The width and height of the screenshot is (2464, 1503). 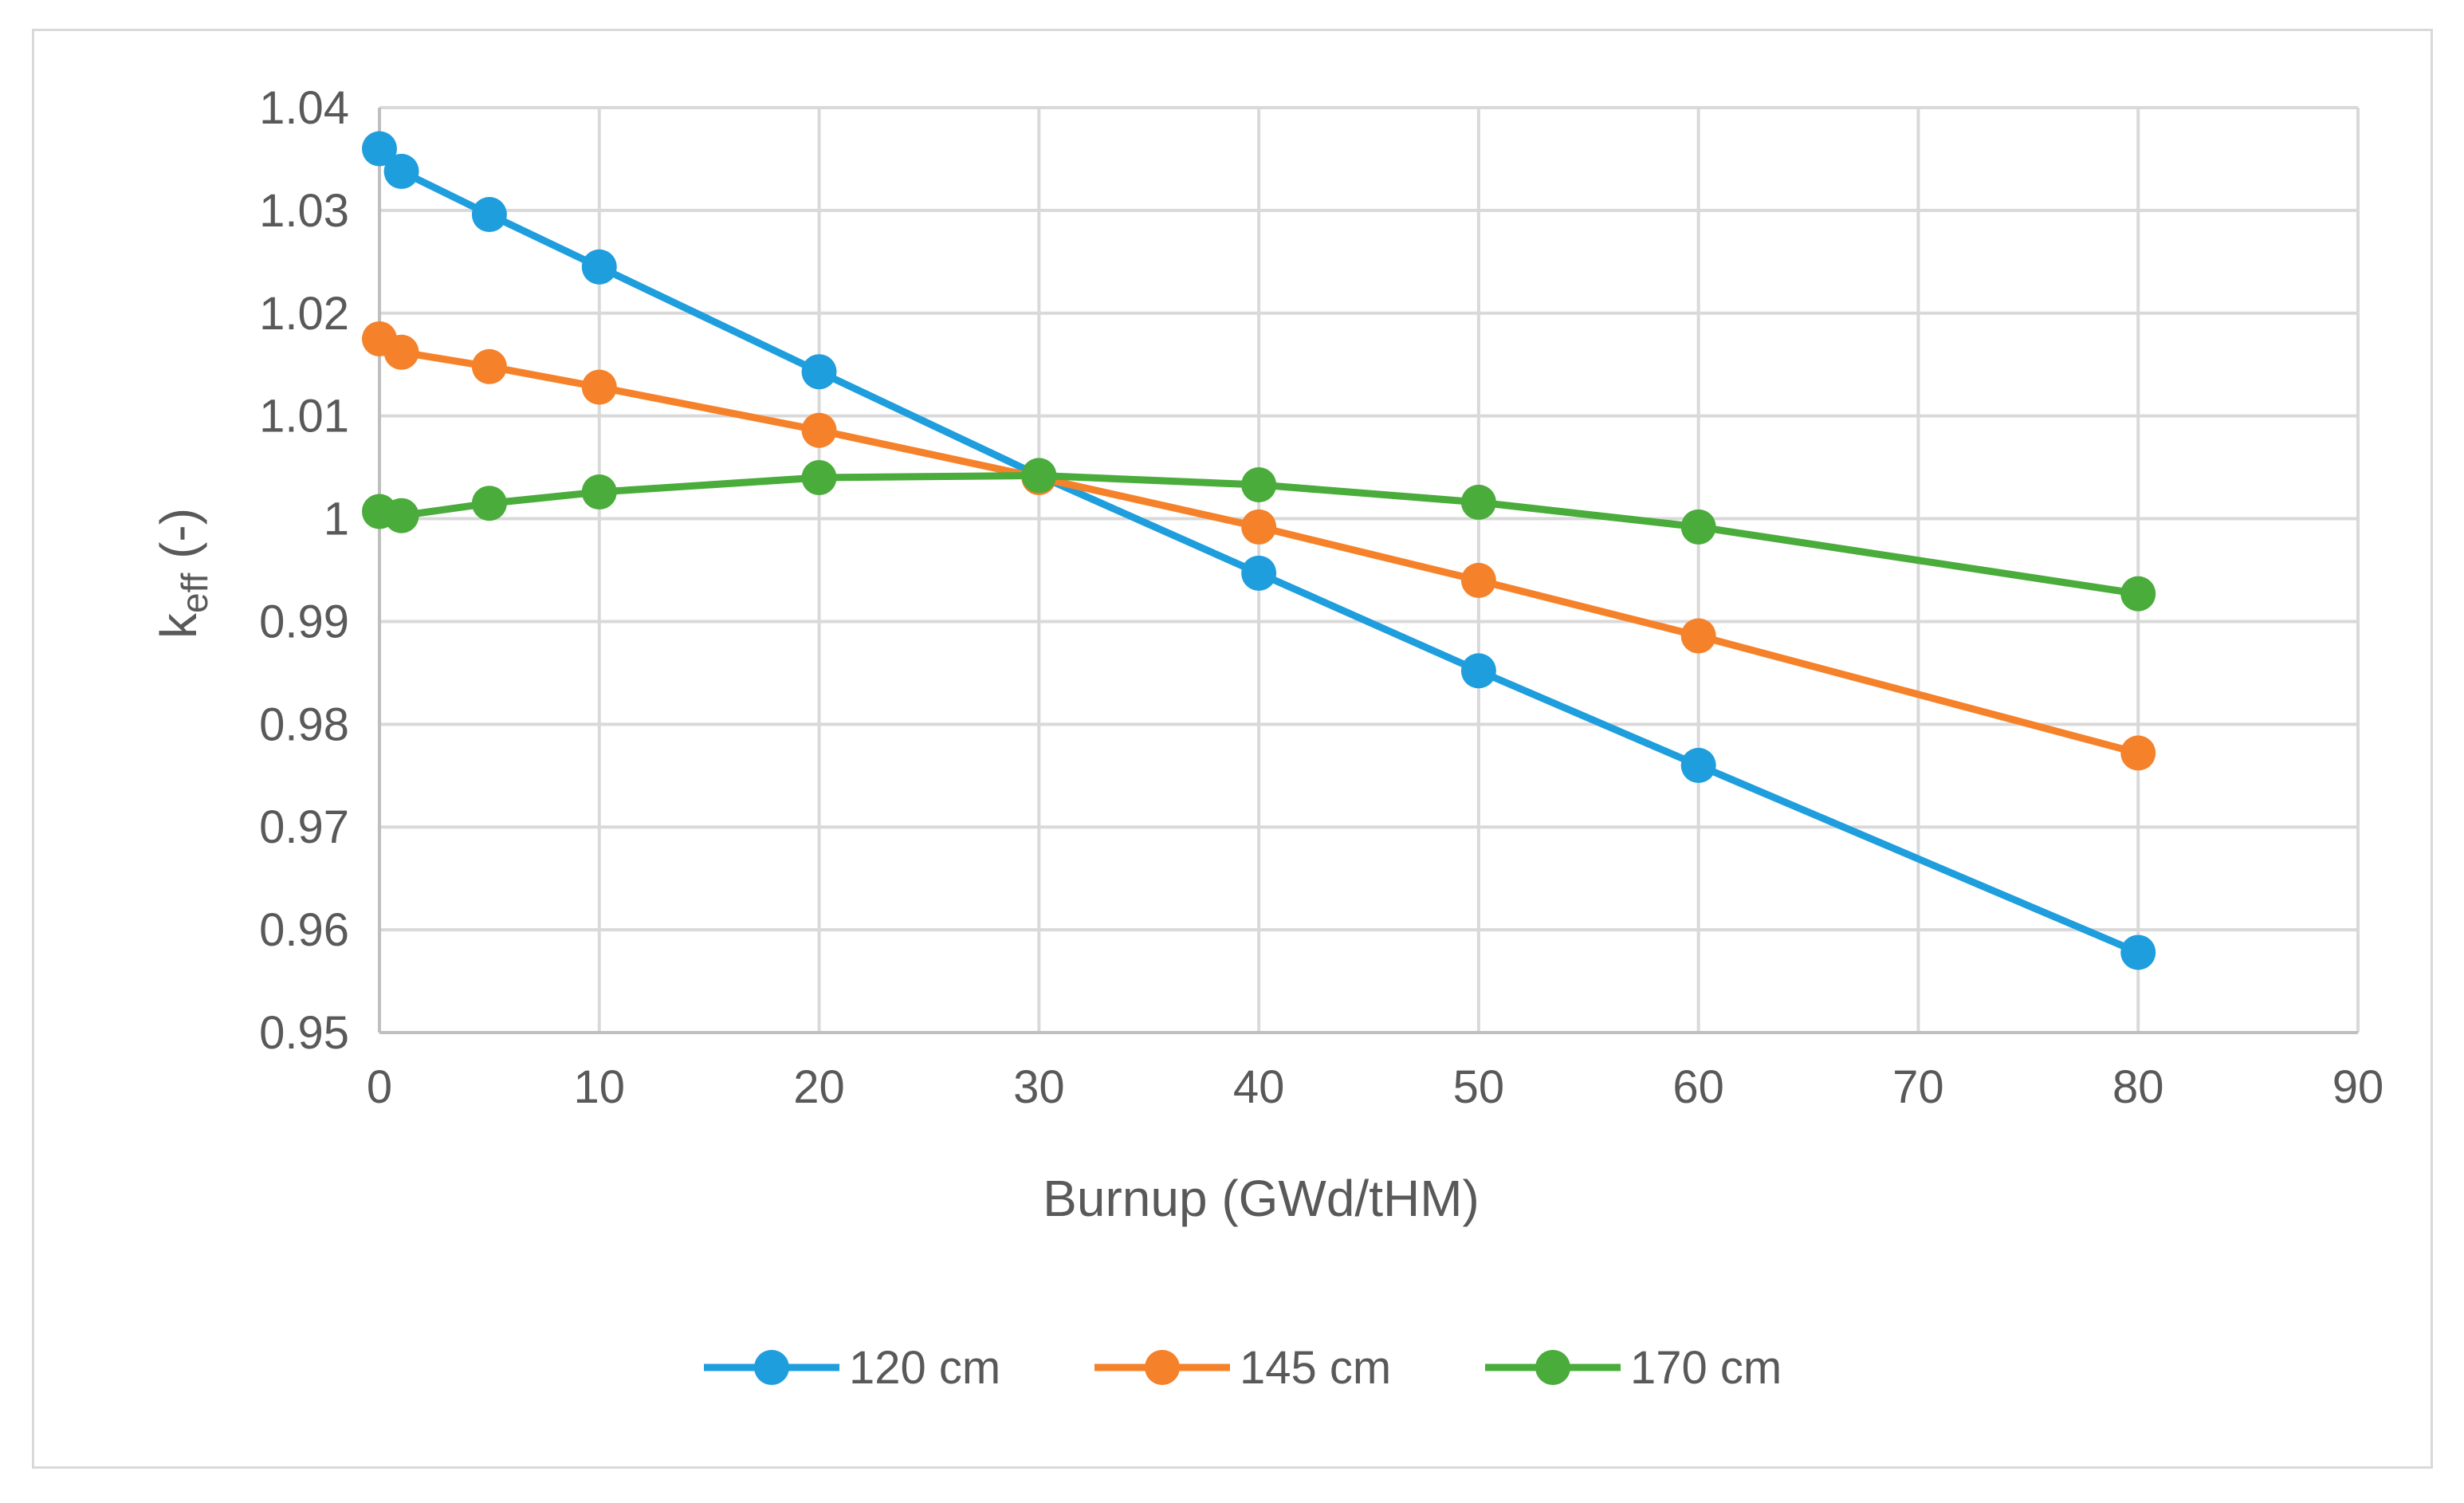 I want to click on y-tick-label: 1.03, so click(x=304, y=211).